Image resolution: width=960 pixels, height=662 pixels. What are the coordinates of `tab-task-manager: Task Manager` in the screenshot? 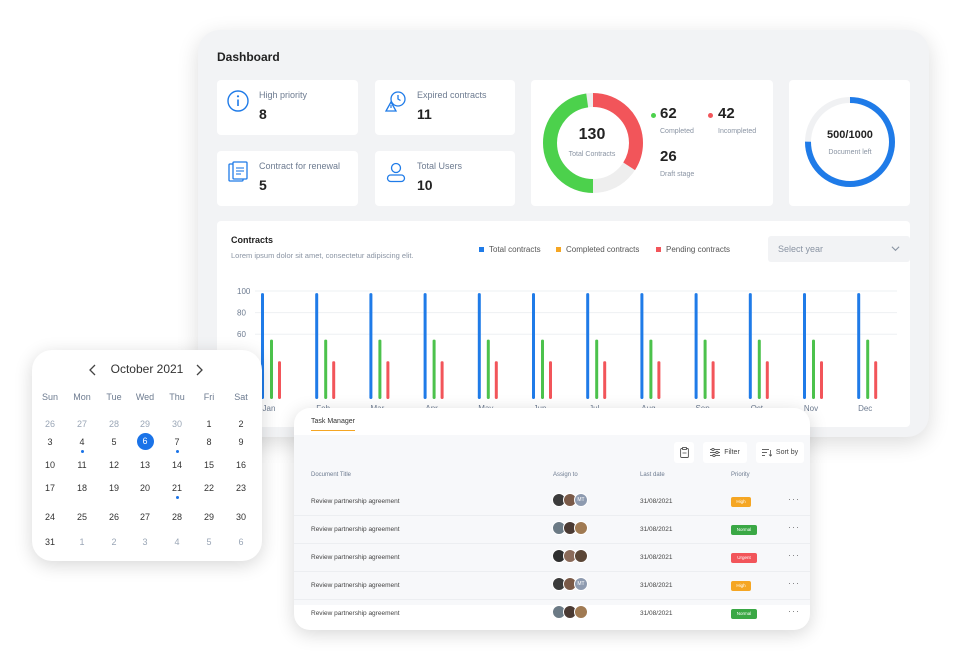 It's located at (333, 424).